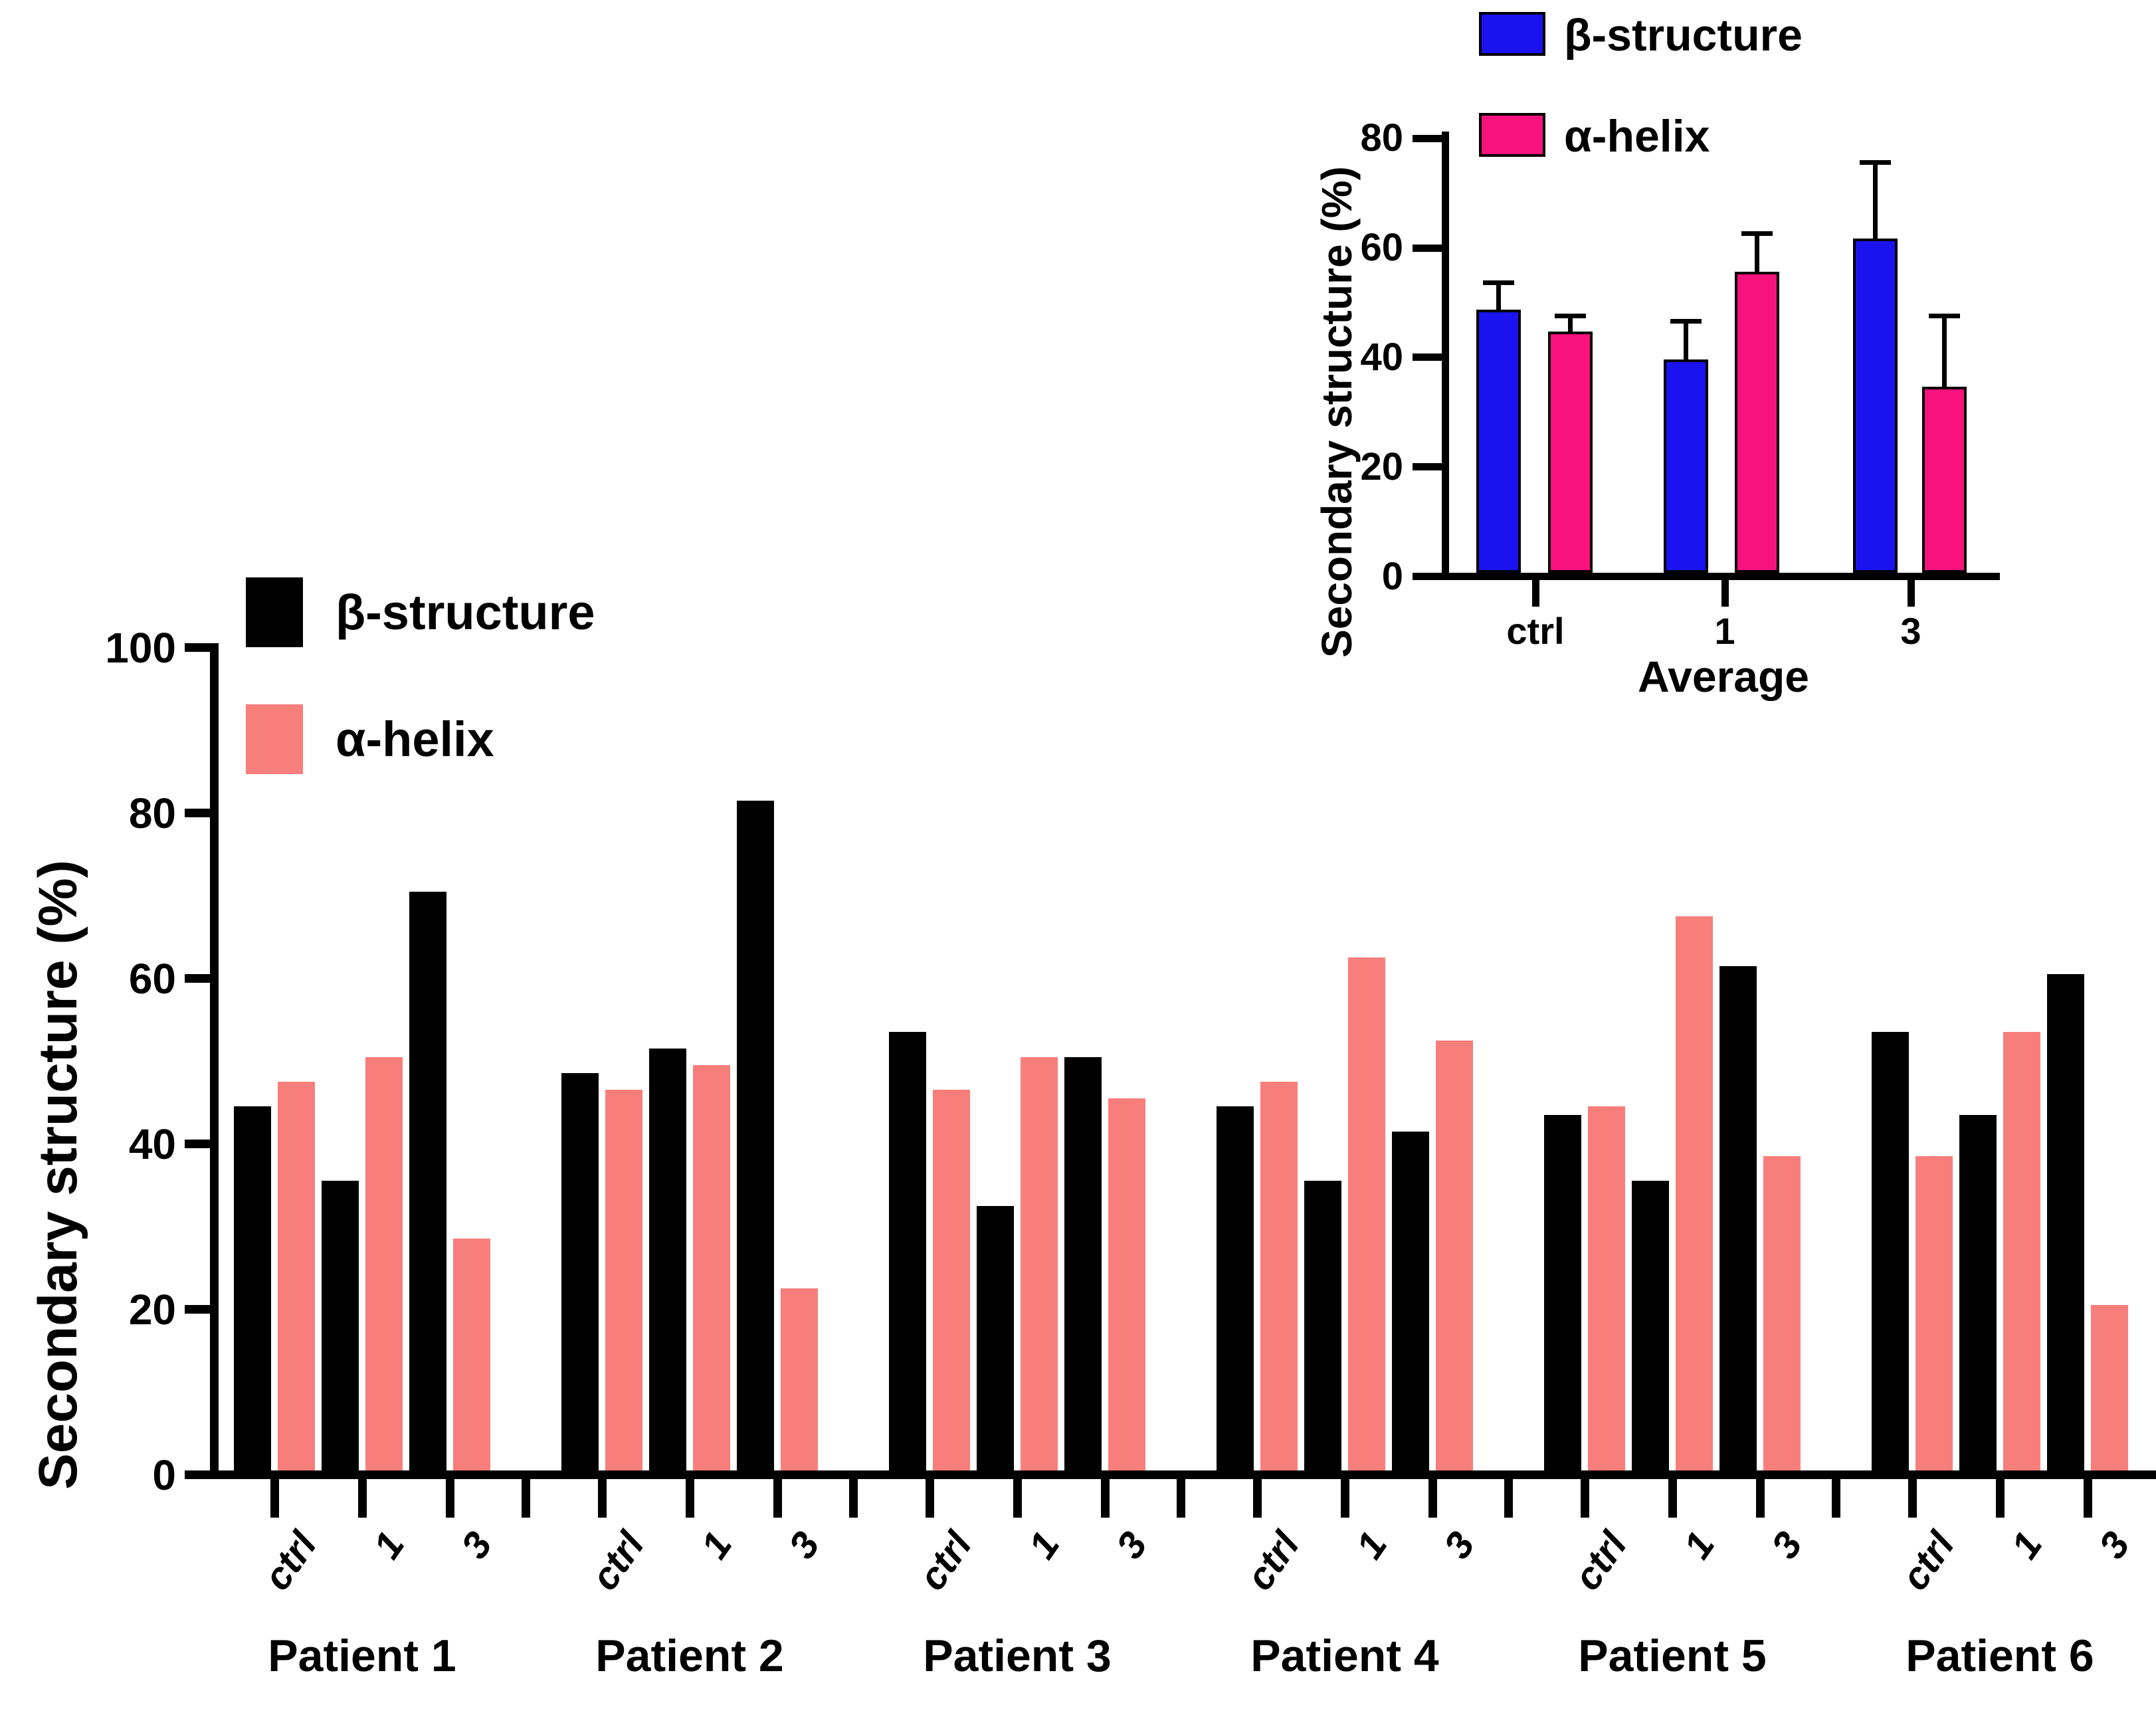 The height and width of the screenshot is (1709, 2156). Describe the element at coordinates (995, 1337) in the screenshot. I see `main-bar-patient3-1-beta` at that location.